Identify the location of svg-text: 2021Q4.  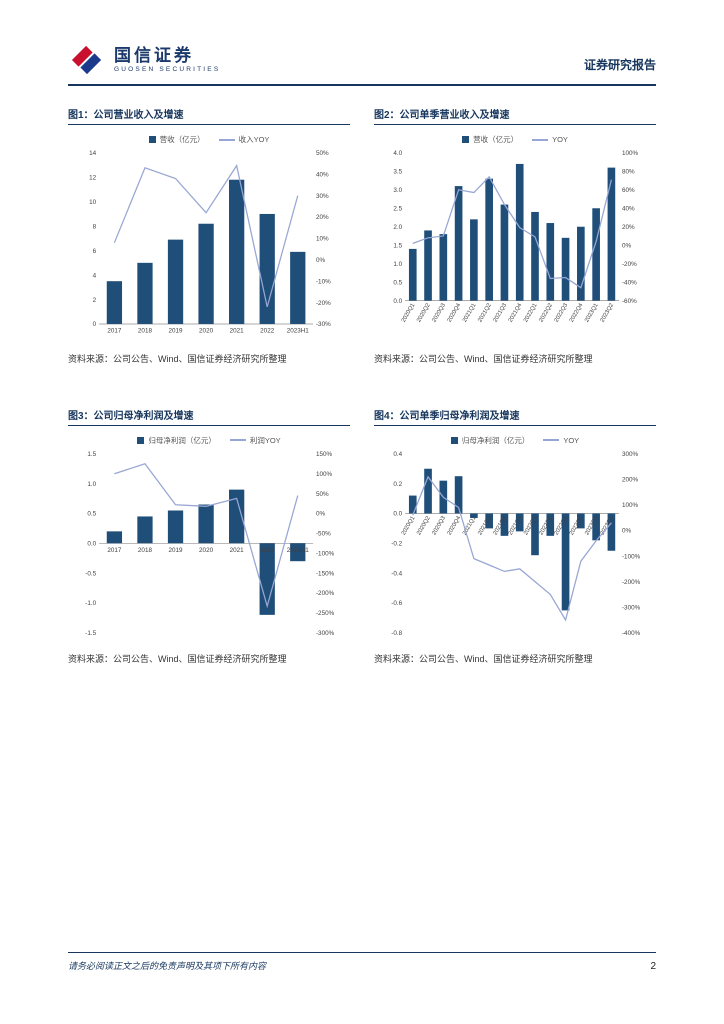
(516, 313).